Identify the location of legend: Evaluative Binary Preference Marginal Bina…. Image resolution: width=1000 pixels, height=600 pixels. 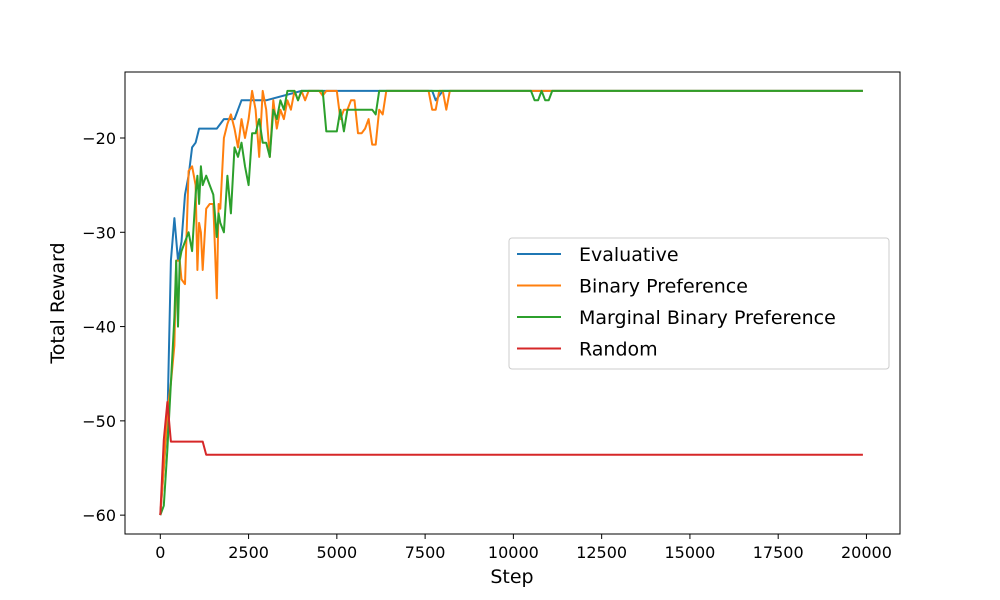
(699, 303).